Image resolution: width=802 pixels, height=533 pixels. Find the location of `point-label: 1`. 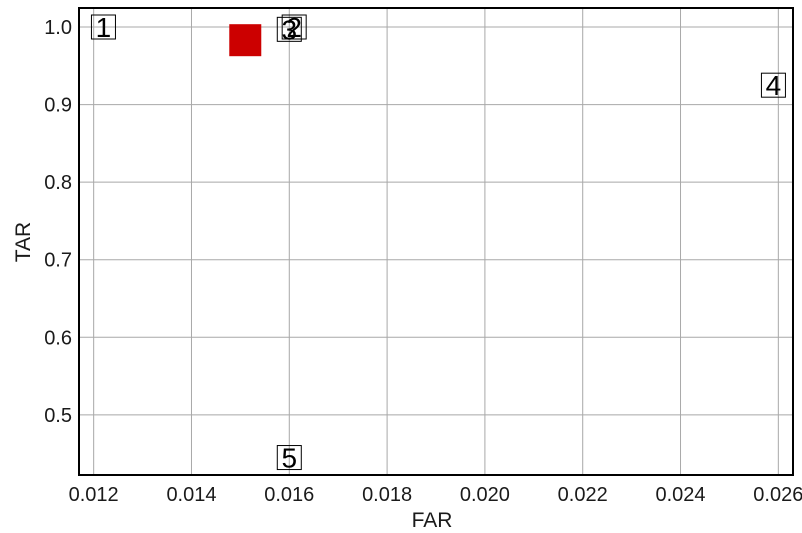

point-label: 1 is located at coordinates (104, 27).